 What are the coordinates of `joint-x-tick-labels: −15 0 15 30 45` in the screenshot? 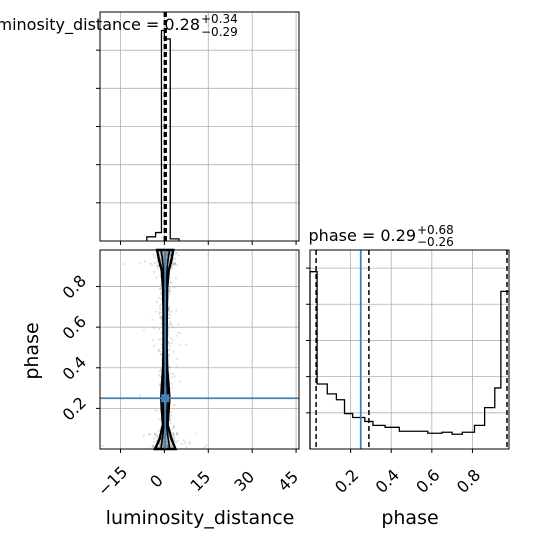 It's located at (198, 480).